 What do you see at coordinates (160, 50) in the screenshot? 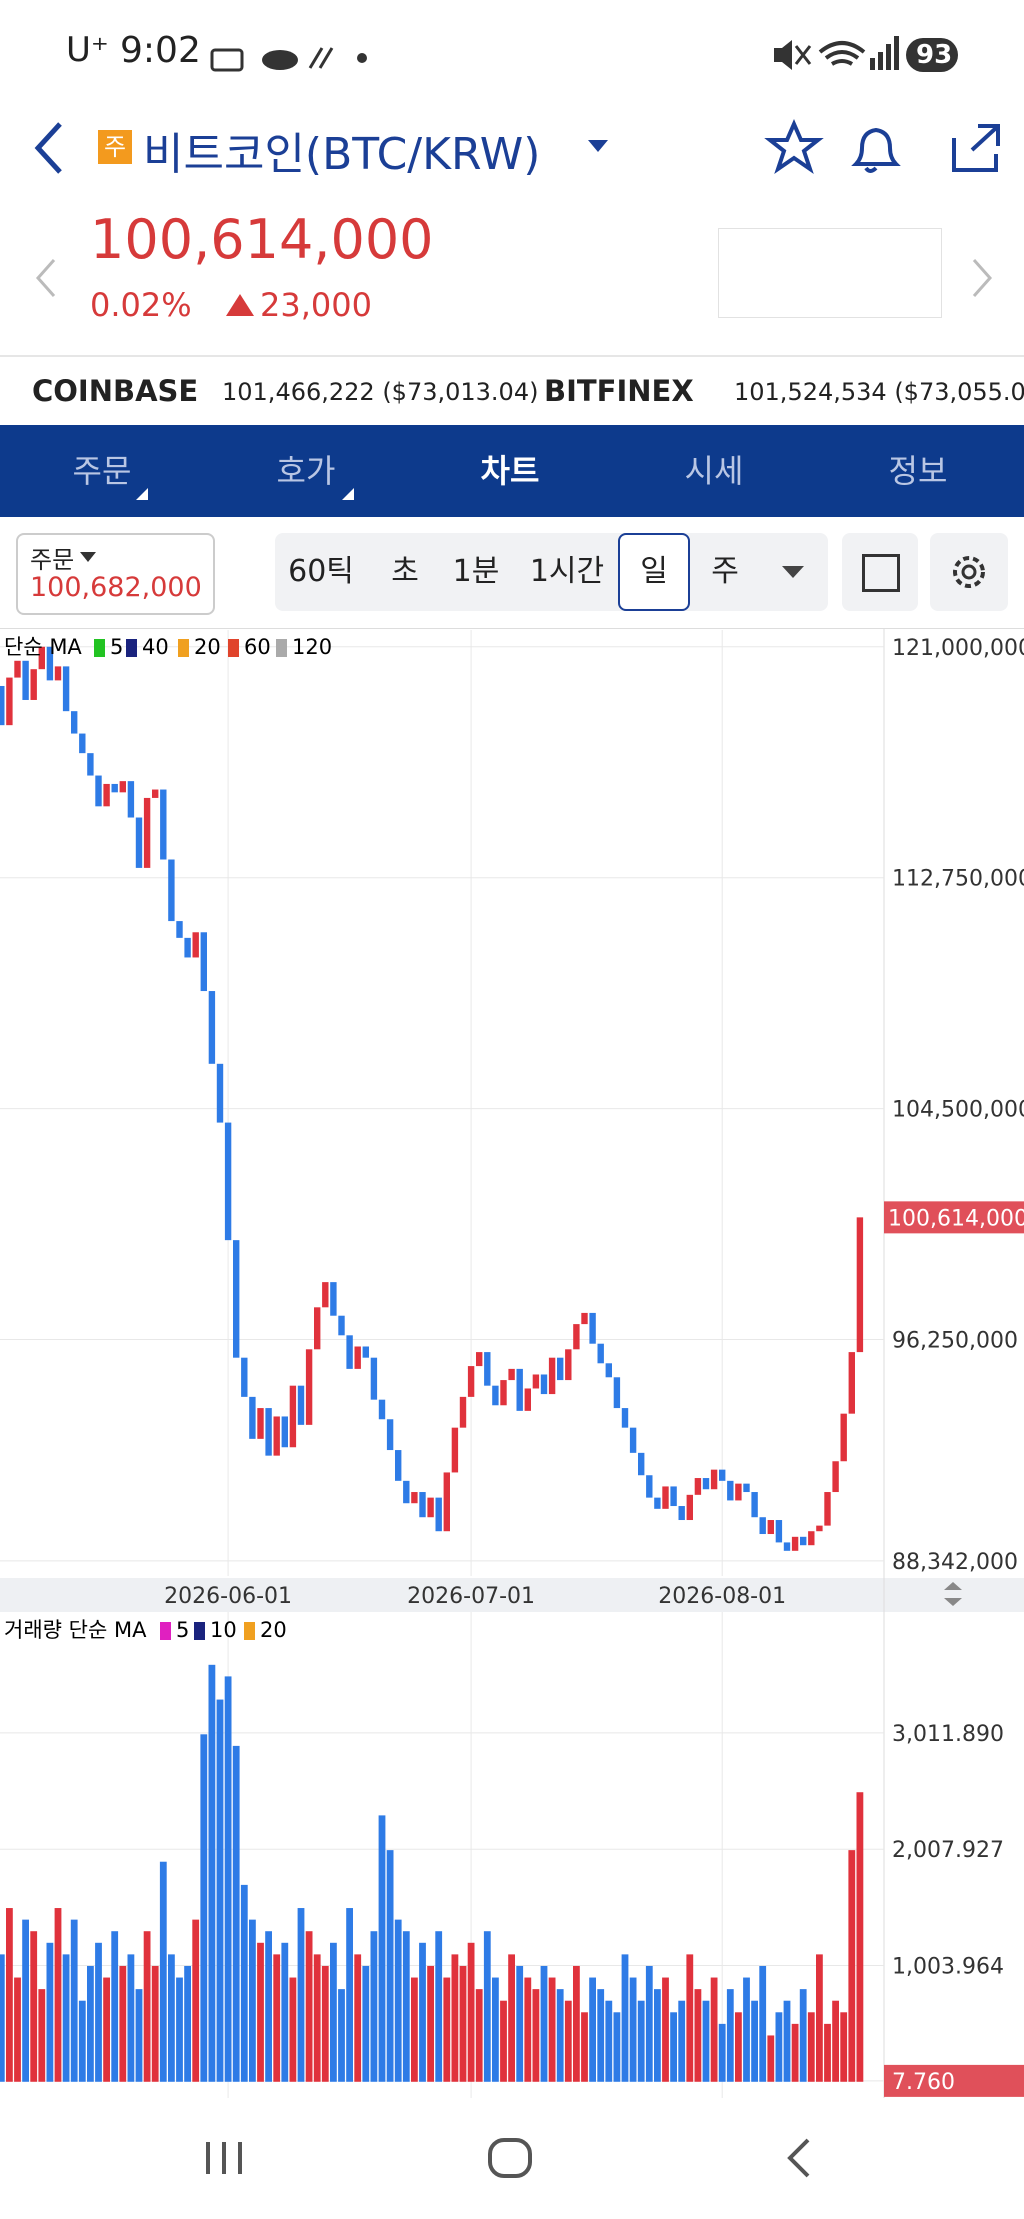
I see `clock: 9:02` at bounding box center [160, 50].